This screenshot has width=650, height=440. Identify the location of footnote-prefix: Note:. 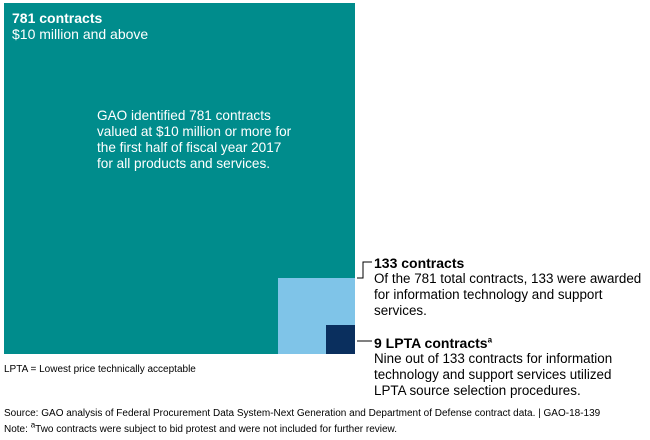
(17, 429).